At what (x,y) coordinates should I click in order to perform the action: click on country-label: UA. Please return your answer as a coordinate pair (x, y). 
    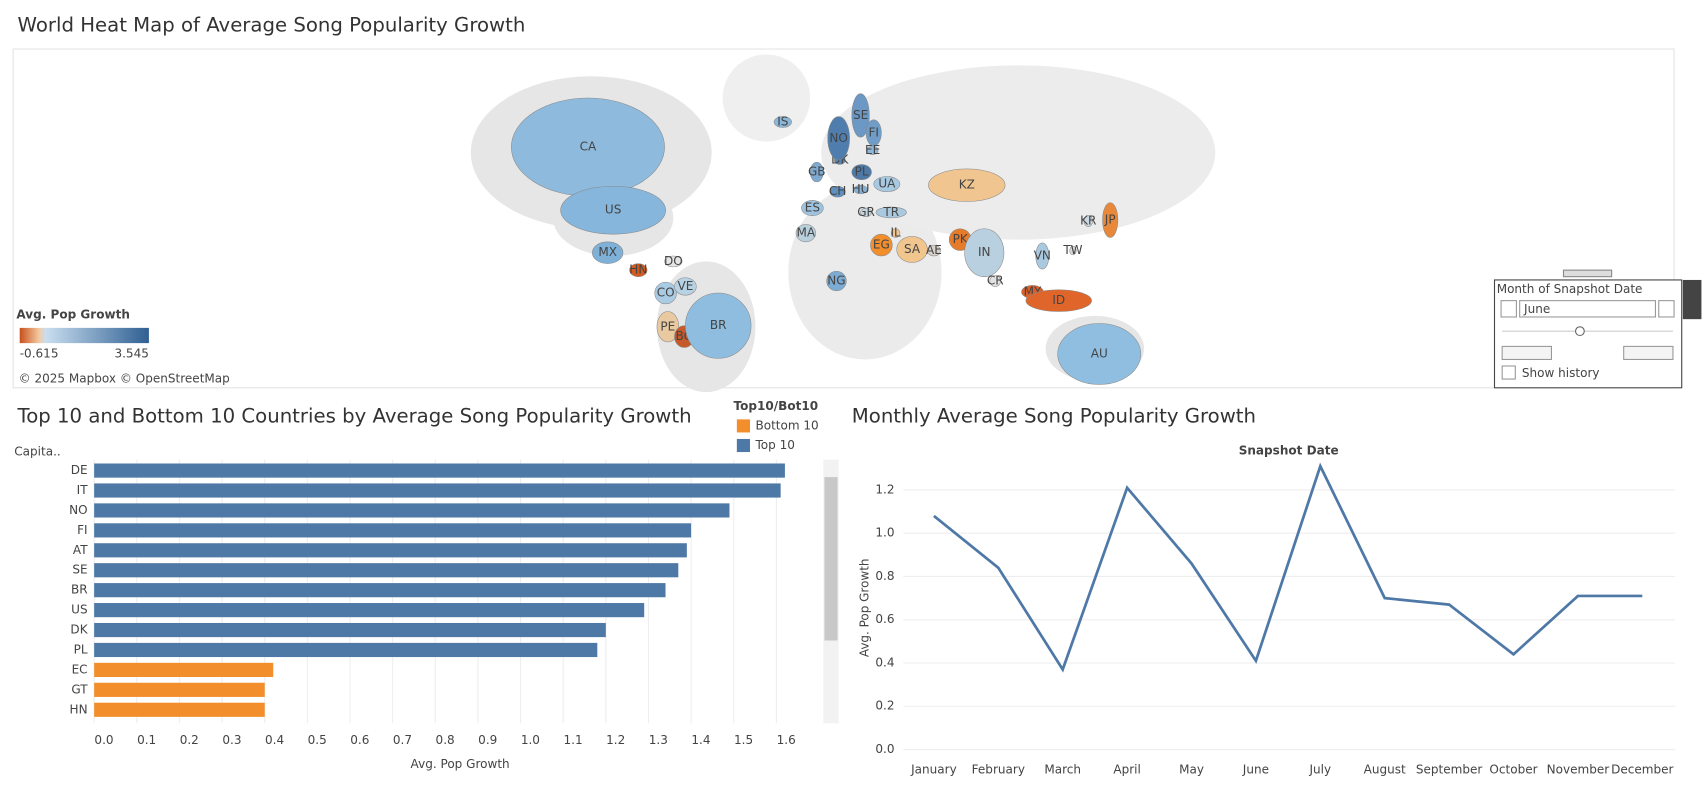
    Looking at the image, I should click on (887, 184).